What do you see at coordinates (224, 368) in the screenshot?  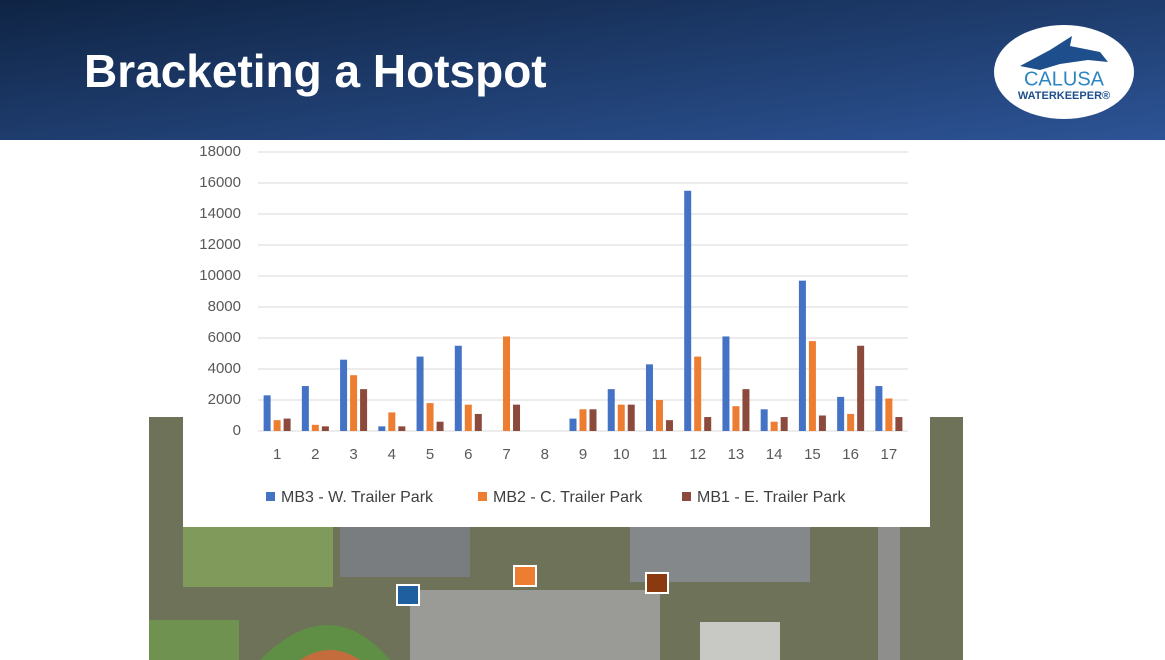 I see `y-tick-label: 4000` at bounding box center [224, 368].